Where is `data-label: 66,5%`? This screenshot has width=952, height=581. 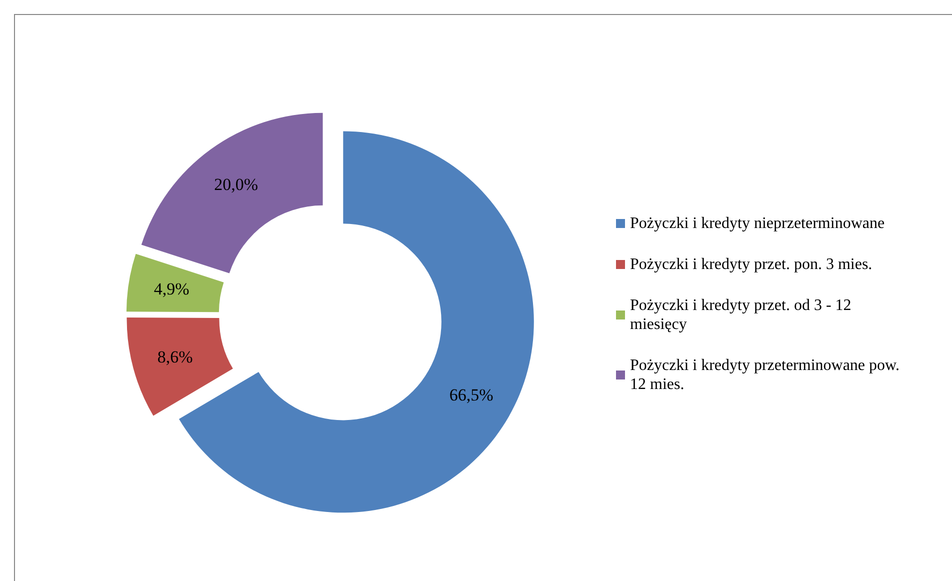
data-label: 66,5% is located at coordinates (471, 395).